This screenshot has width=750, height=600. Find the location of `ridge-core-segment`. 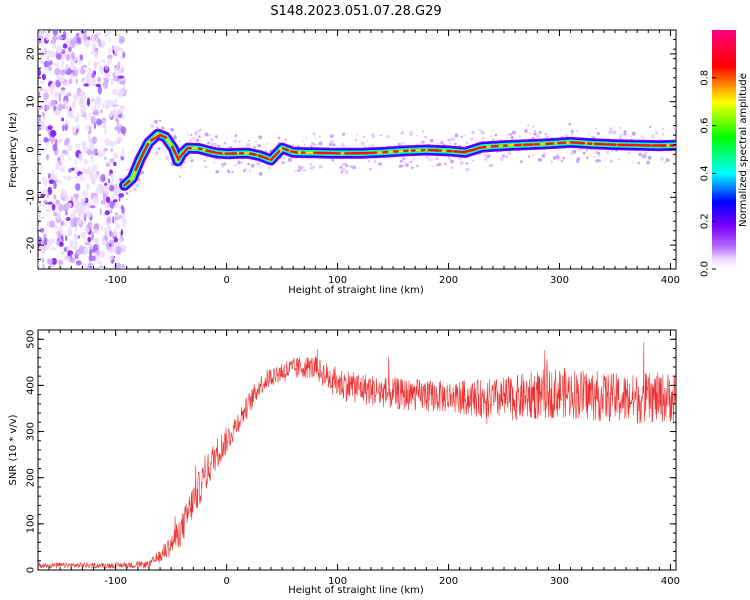

ridge-core-segment is located at coordinates (263, 157).